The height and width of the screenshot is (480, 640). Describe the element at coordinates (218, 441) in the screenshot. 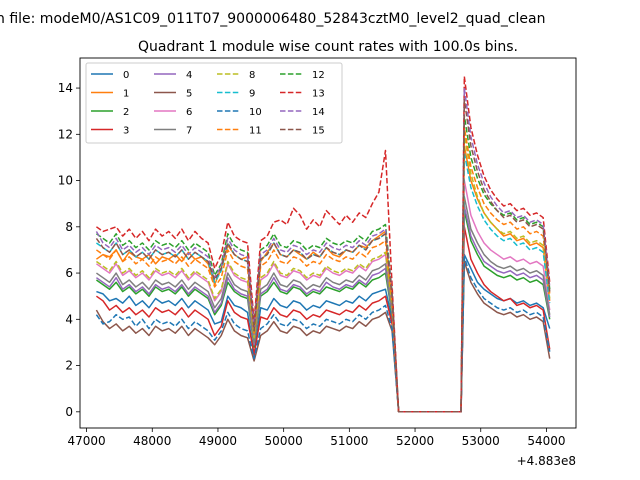

I see `x-tick-label: 49000` at that location.